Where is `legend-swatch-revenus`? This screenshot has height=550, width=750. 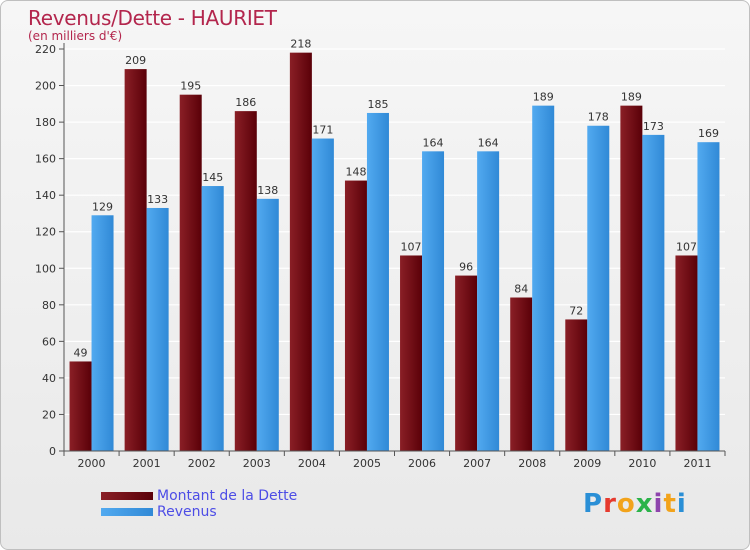 legend-swatch-revenus is located at coordinates (127, 512).